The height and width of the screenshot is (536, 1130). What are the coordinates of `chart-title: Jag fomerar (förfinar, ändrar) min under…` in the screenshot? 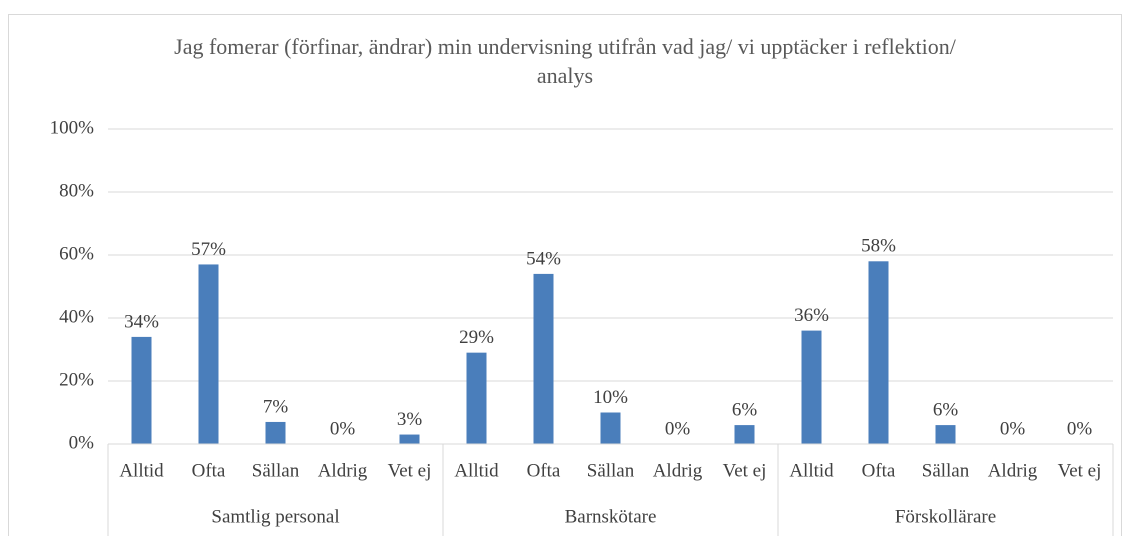 It's located at (565, 61).